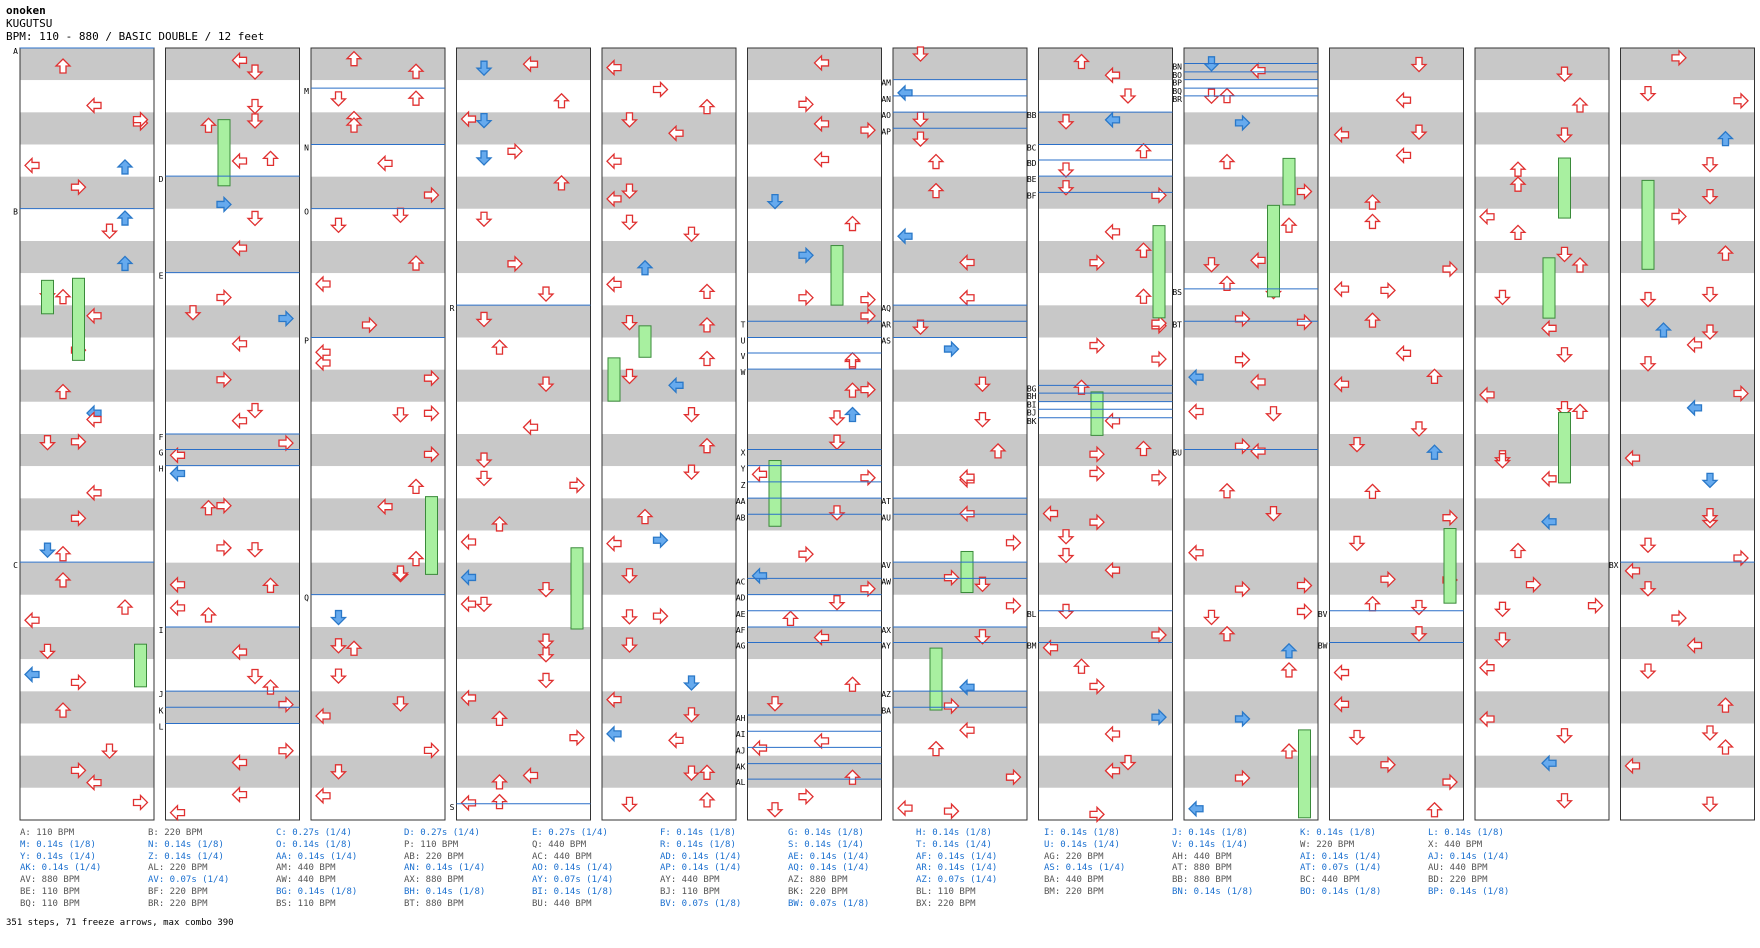  Describe the element at coordinates (957, 868) in the screenshot. I see `legend-stop-entry: AR: 0.14s (1/4)` at that location.